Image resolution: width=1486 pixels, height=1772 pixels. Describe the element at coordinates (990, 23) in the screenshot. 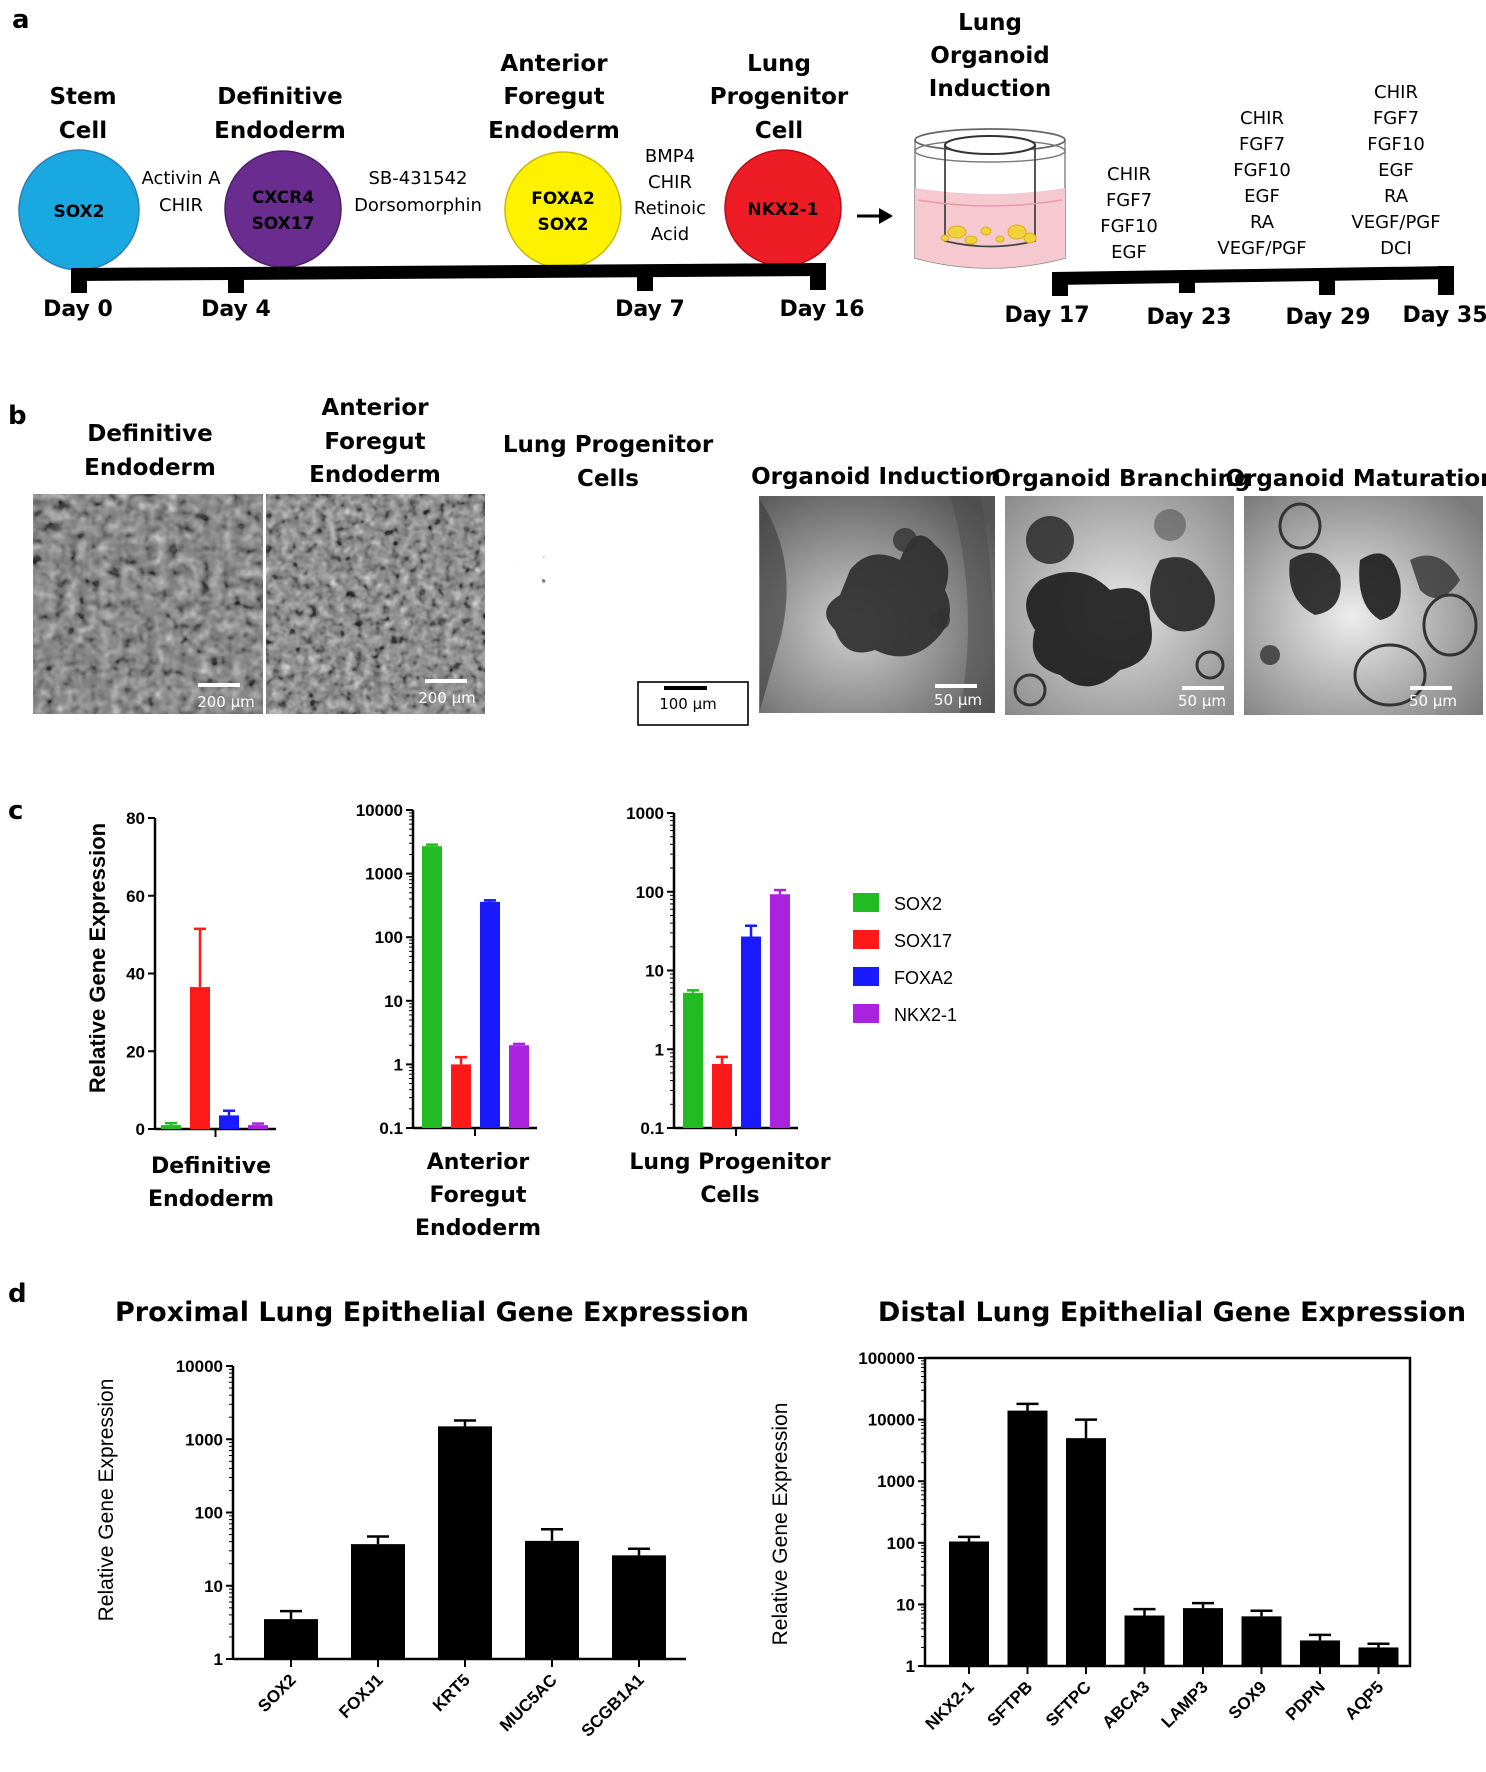

I see `organoid-title-line1: Lung` at that location.